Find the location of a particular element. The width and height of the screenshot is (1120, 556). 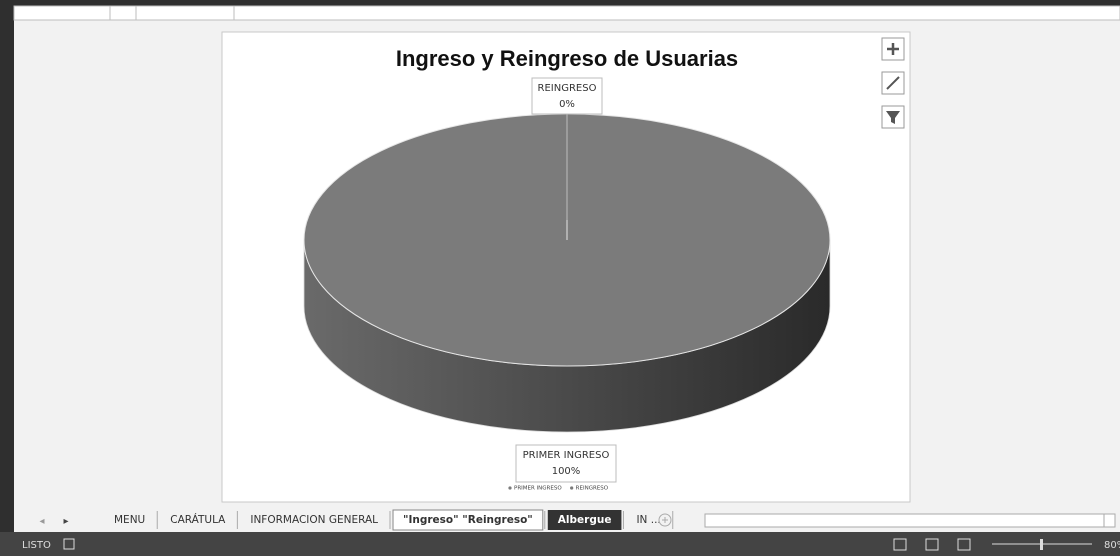

macro-icon is located at coordinates (69, 544).